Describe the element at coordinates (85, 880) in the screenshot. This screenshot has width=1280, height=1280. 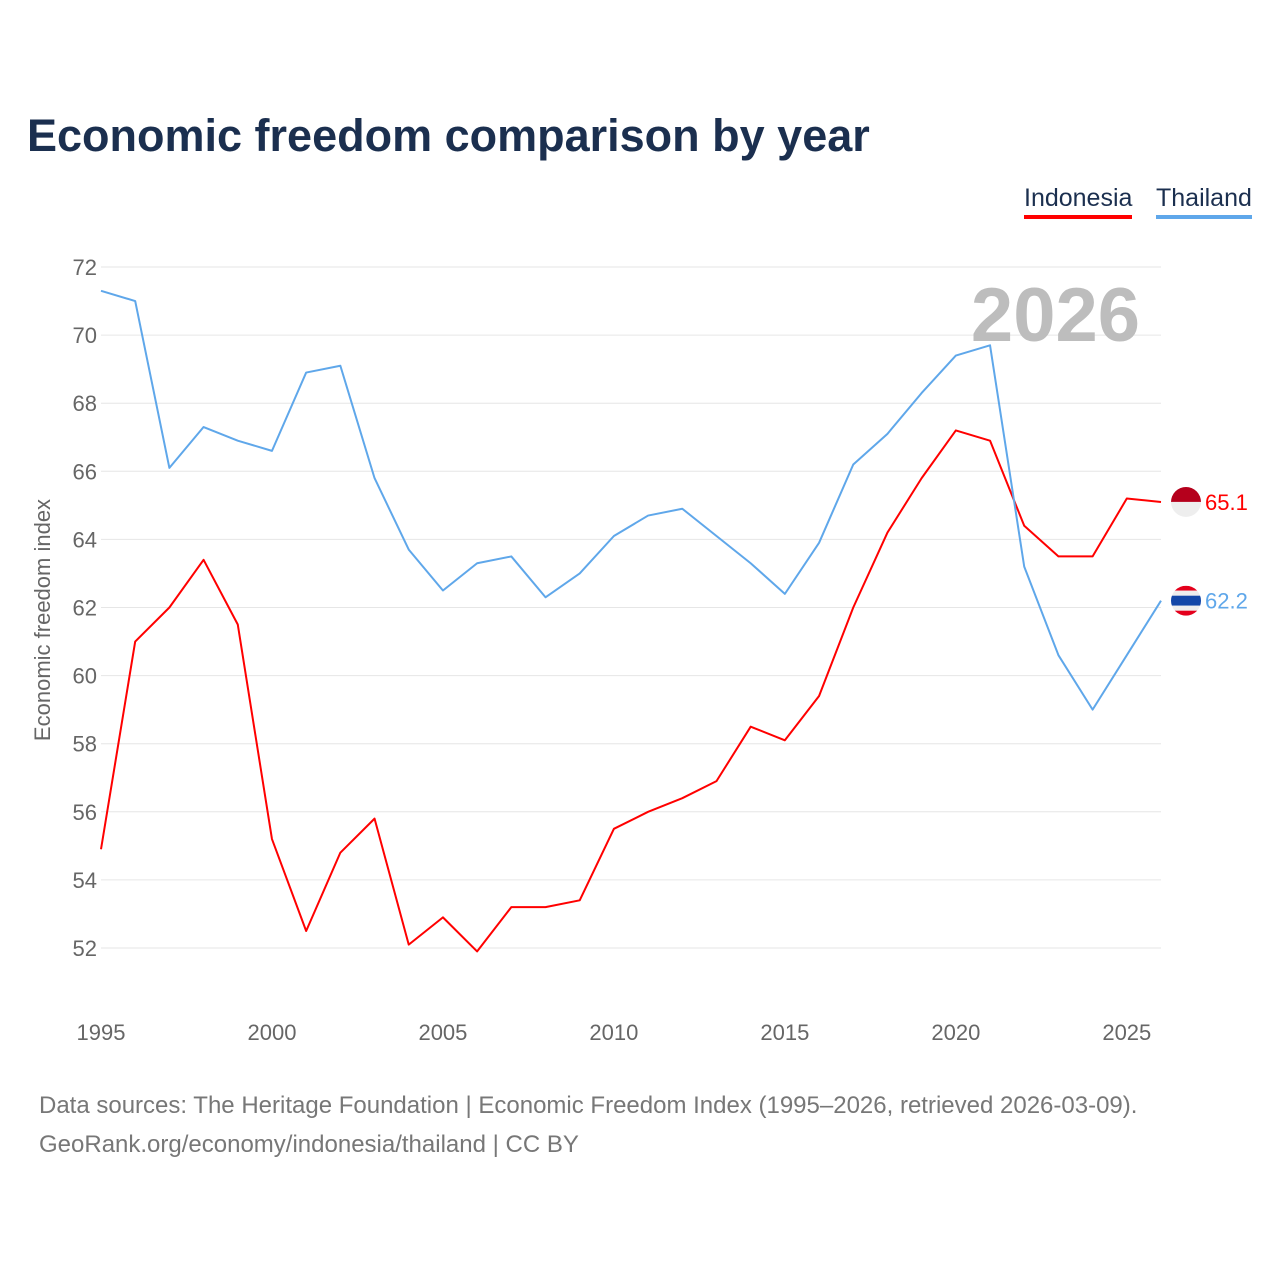
I see `y-tick-label: 54` at that location.